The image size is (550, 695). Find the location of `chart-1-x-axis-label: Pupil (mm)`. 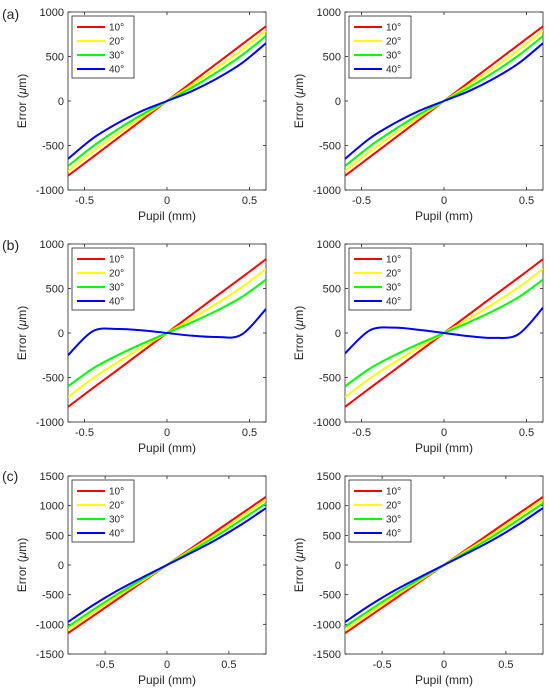

chart-1-x-axis-label: Pupil (mm) is located at coordinates (444, 216).